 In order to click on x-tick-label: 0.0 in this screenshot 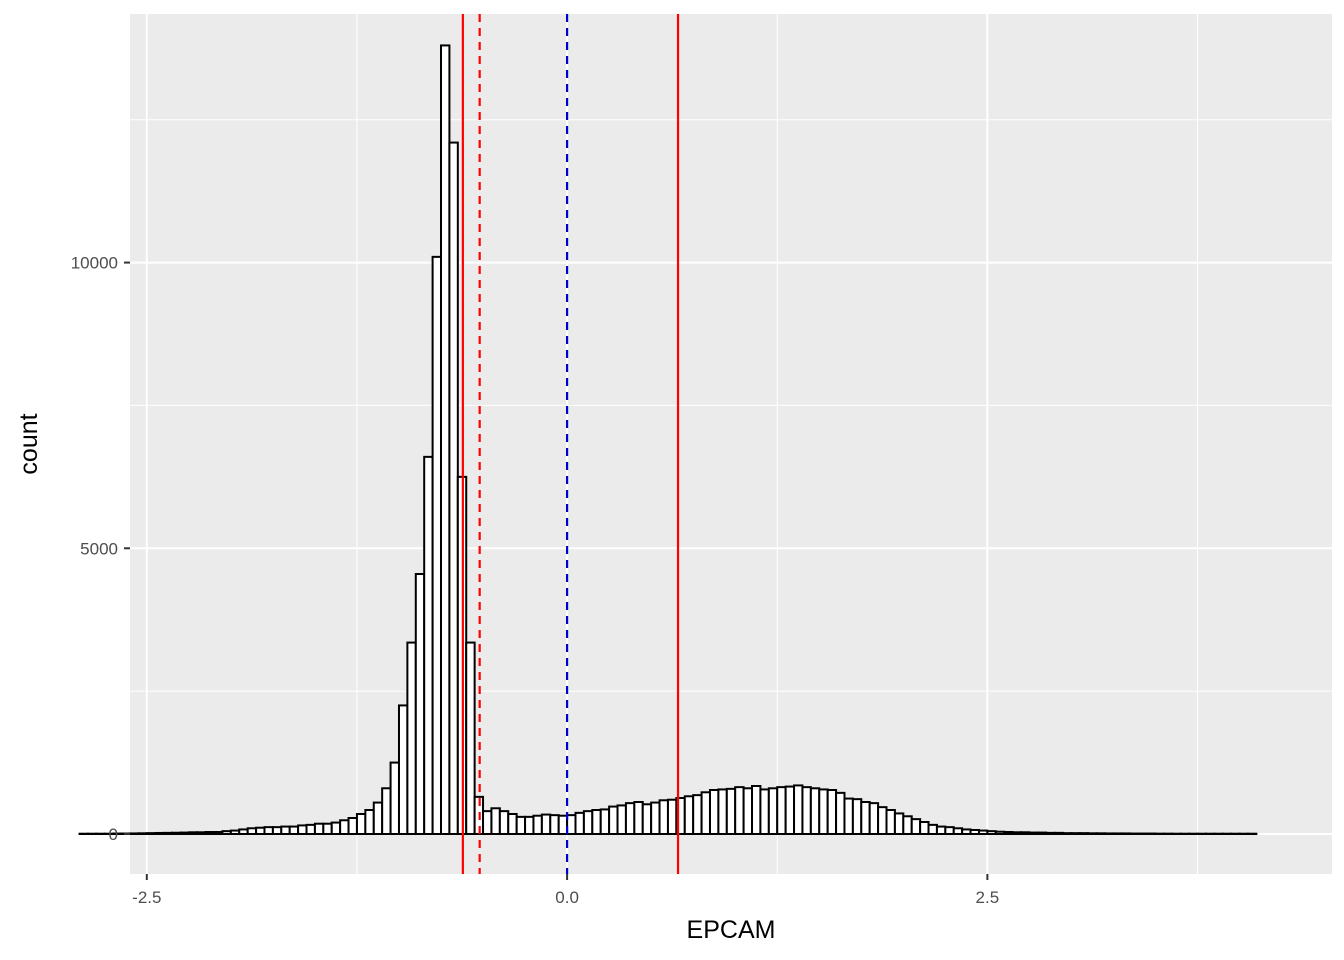, I will do `click(567, 897)`.